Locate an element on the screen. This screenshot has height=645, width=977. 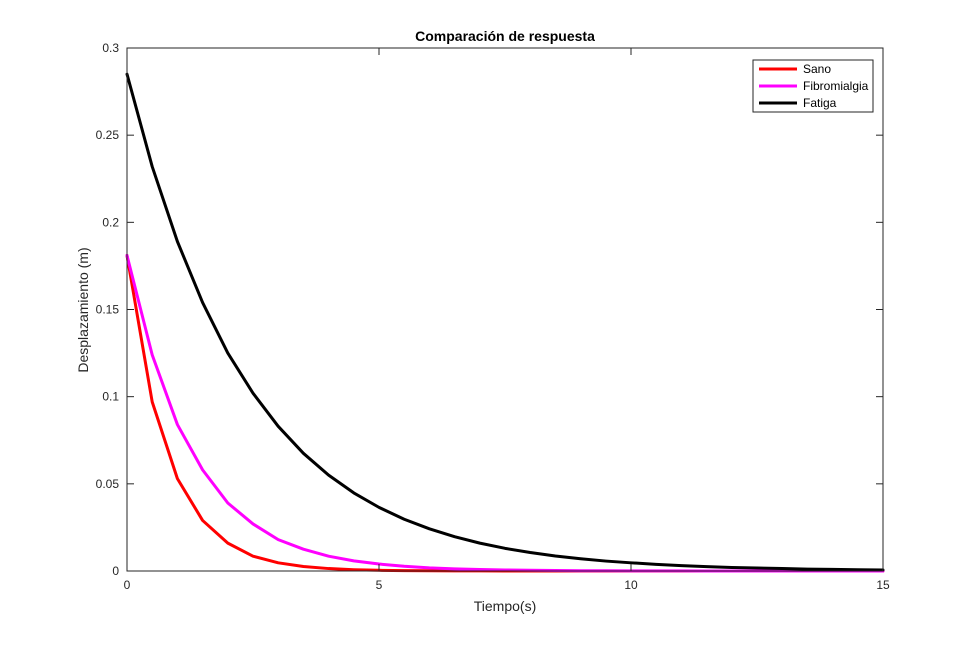
legend: Sano Fibromialgia Fatiga is located at coordinates (813, 86).